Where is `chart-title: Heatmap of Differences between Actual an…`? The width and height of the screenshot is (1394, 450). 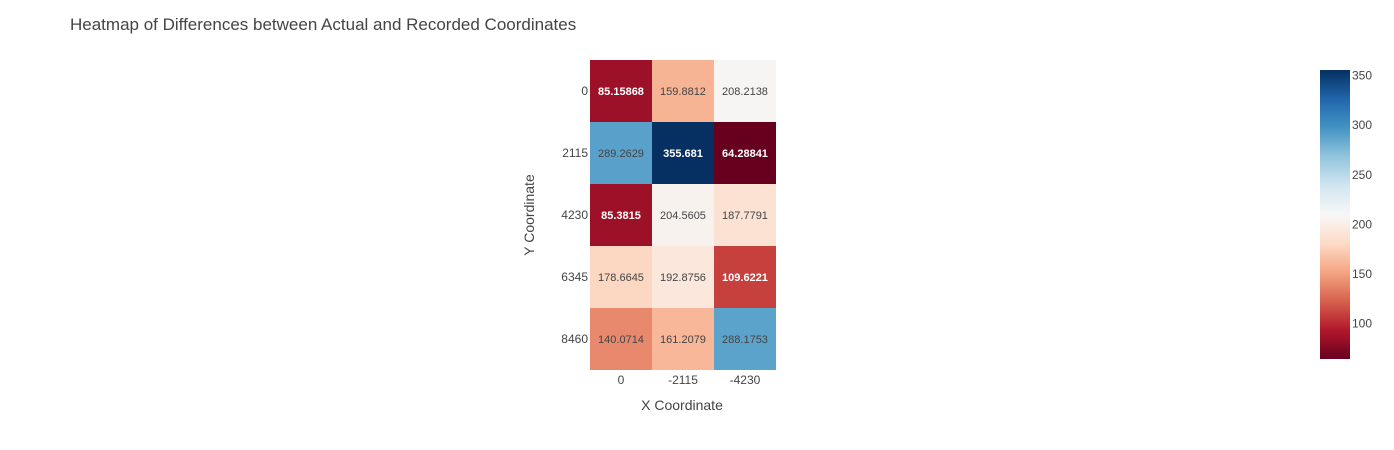
chart-title: Heatmap of Differences between Actual an… is located at coordinates (323, 24).